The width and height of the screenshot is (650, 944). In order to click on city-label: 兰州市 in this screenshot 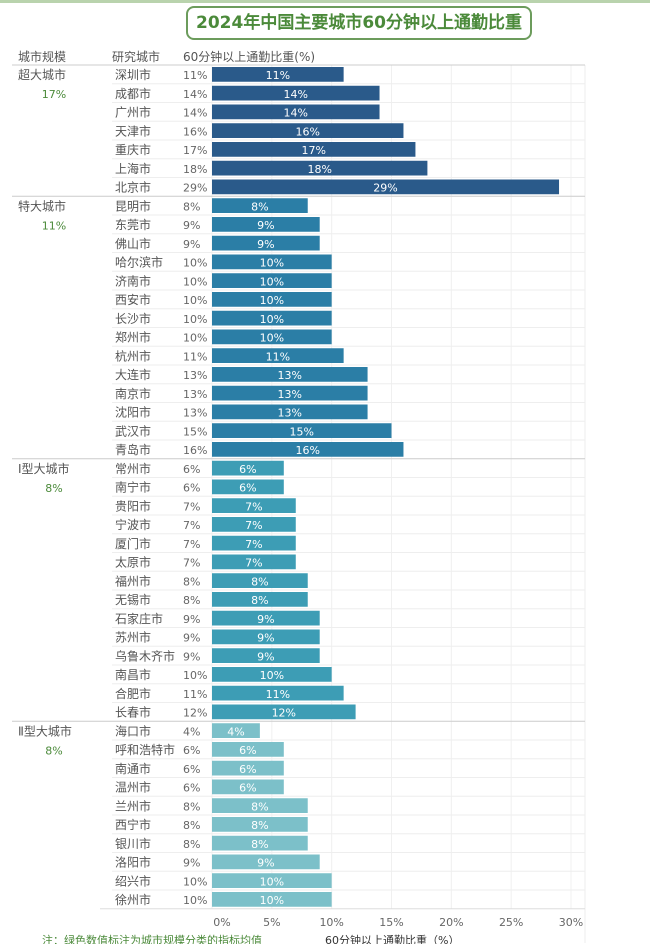, I will do `click(133, 805)`.